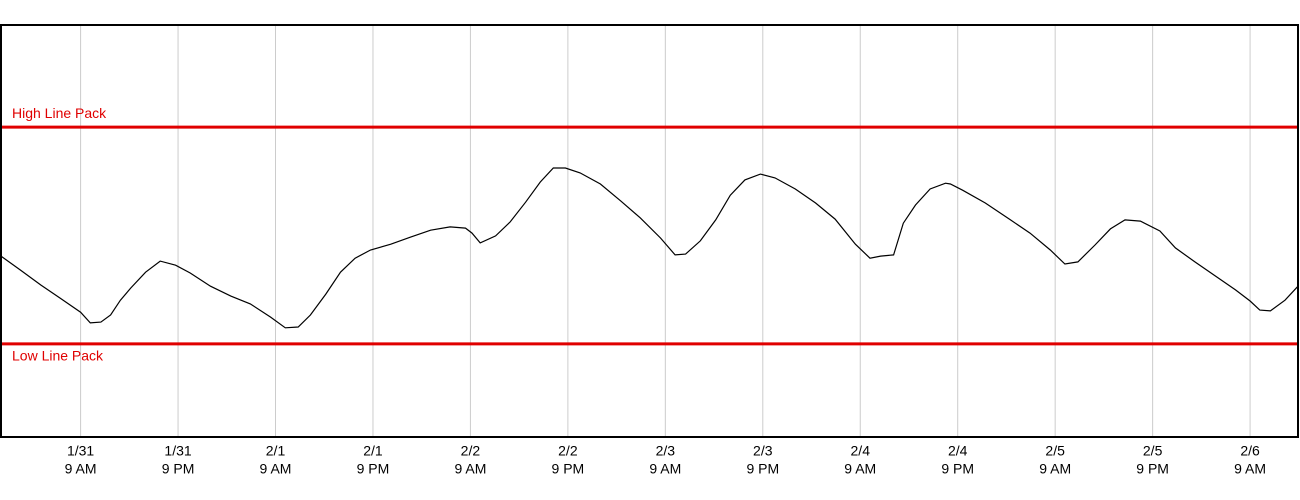 The height and width of the screenshot is (500, 1300). Describe the element at coordinates (58, 356) in the screenshot. I see `reference-label: Low Line Pack` at that location.